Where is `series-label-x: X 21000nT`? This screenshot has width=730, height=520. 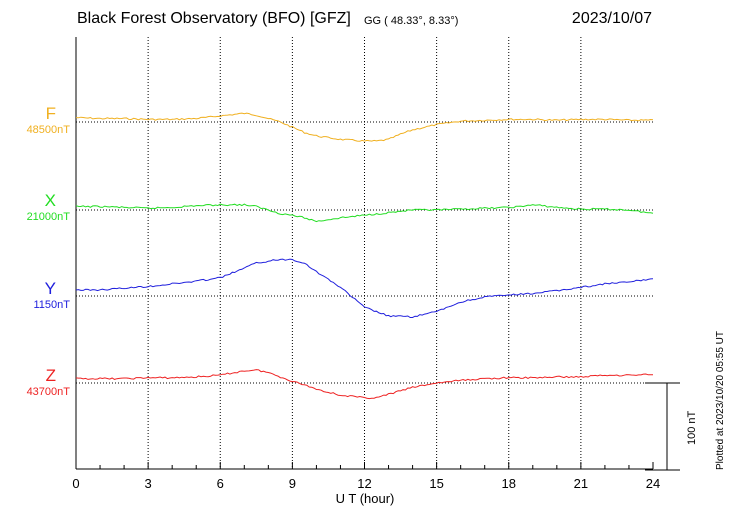 series-label-x: X 21000nT is located at coordinates (35, 207).